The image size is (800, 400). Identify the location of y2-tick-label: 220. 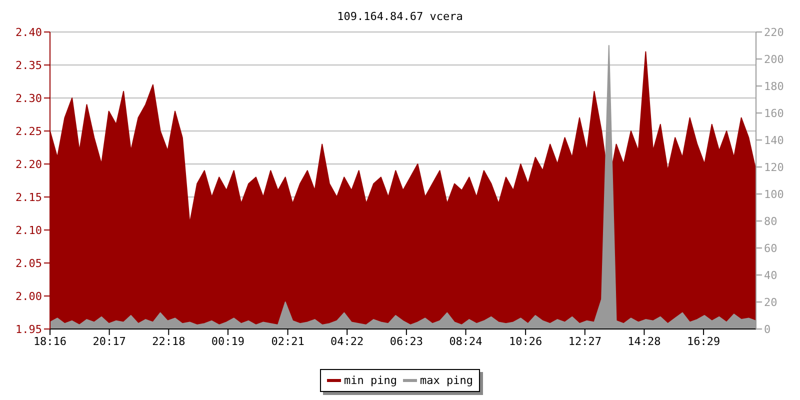
(774, 32).